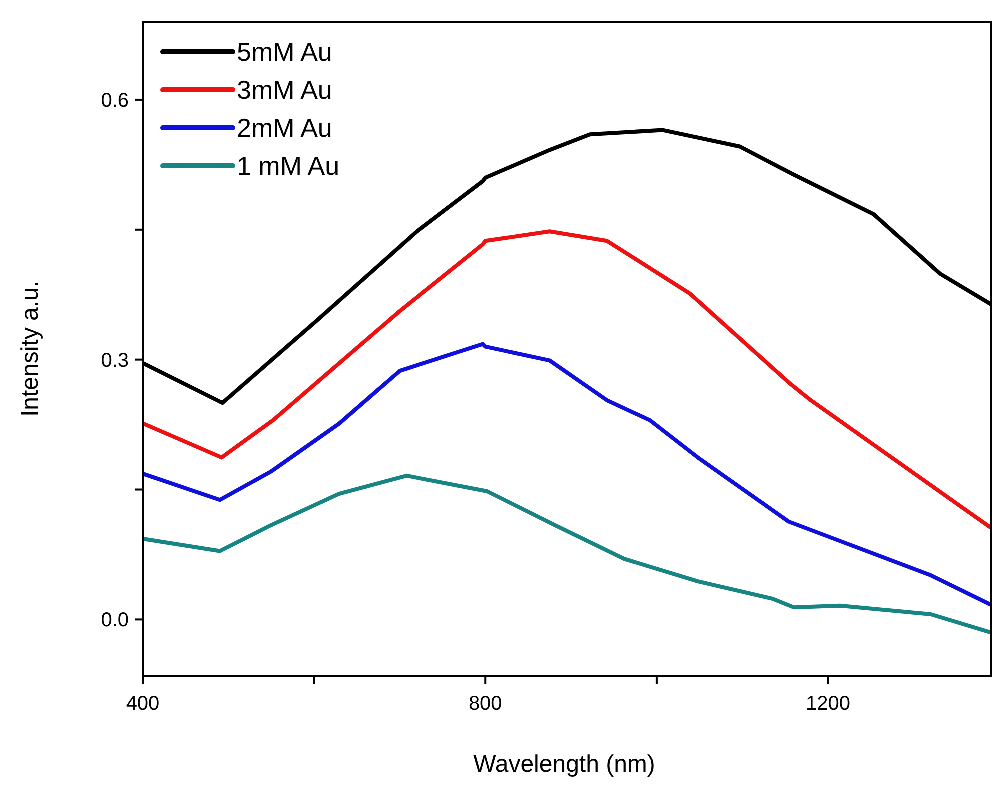 This screenshot has width=992, height=809. I want to click on y-tick-label: 0.0, so click(115, 621).